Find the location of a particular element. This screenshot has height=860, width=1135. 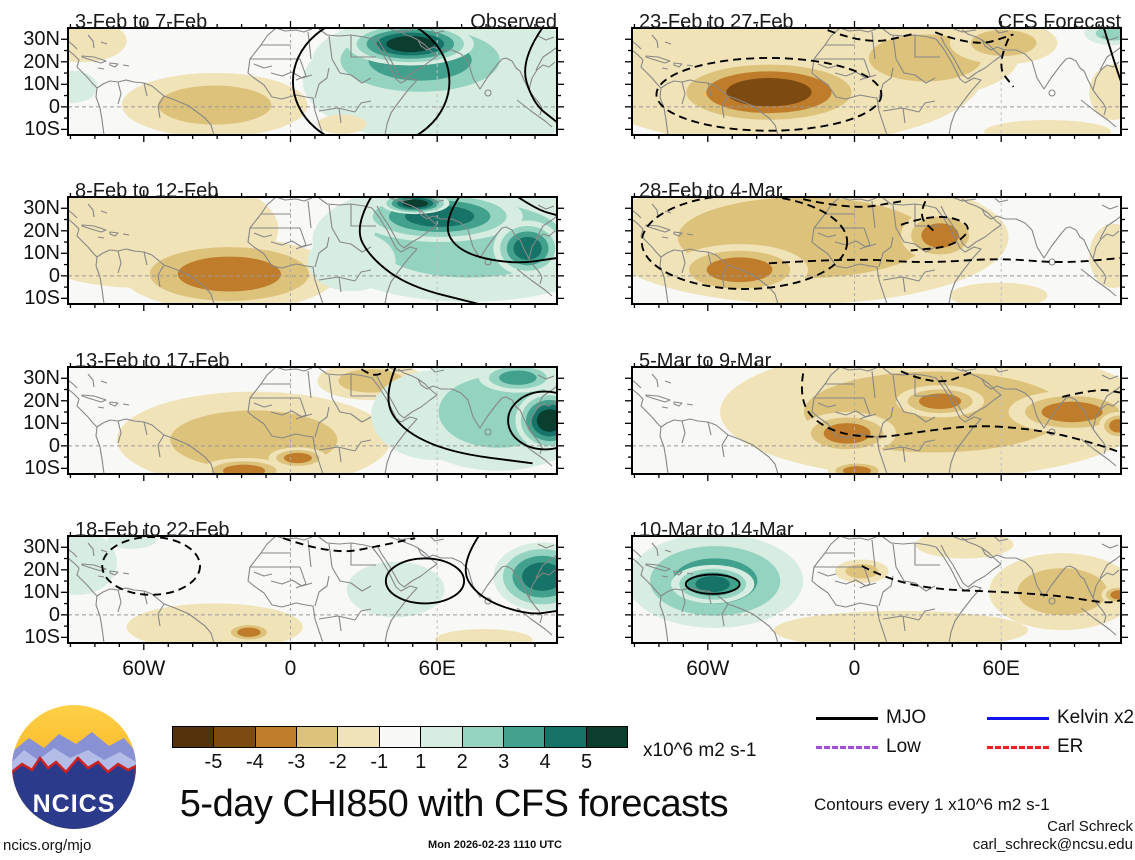

colorbar-tick-label: -2 is located at coordinates (337, 762).